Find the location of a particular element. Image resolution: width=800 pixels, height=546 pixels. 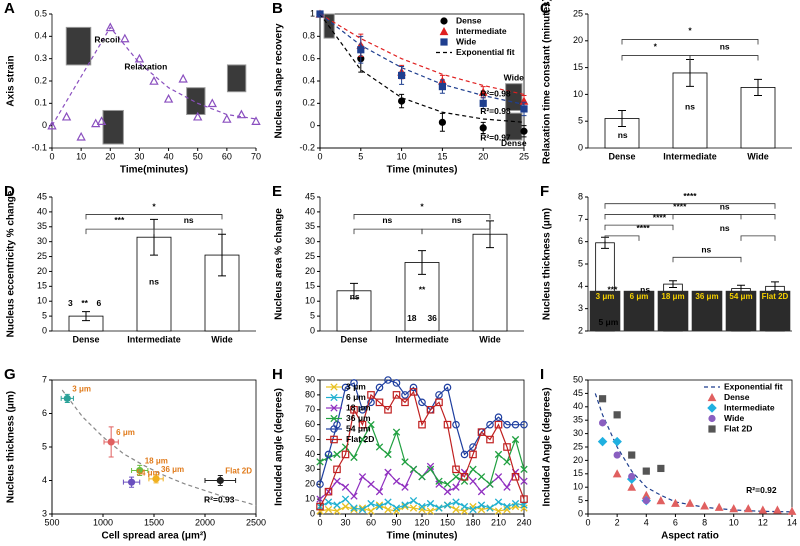

y-tick-label: 35 is located at coordinates (42, 226).